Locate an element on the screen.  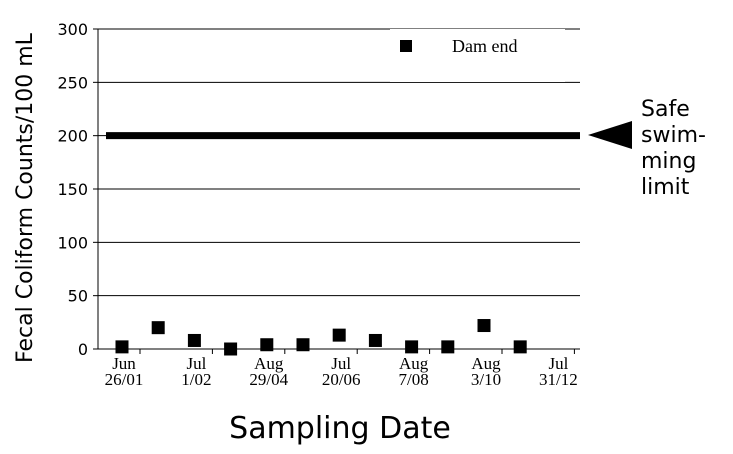
y-tick-label: 100 is located at coordinates (72, 242).